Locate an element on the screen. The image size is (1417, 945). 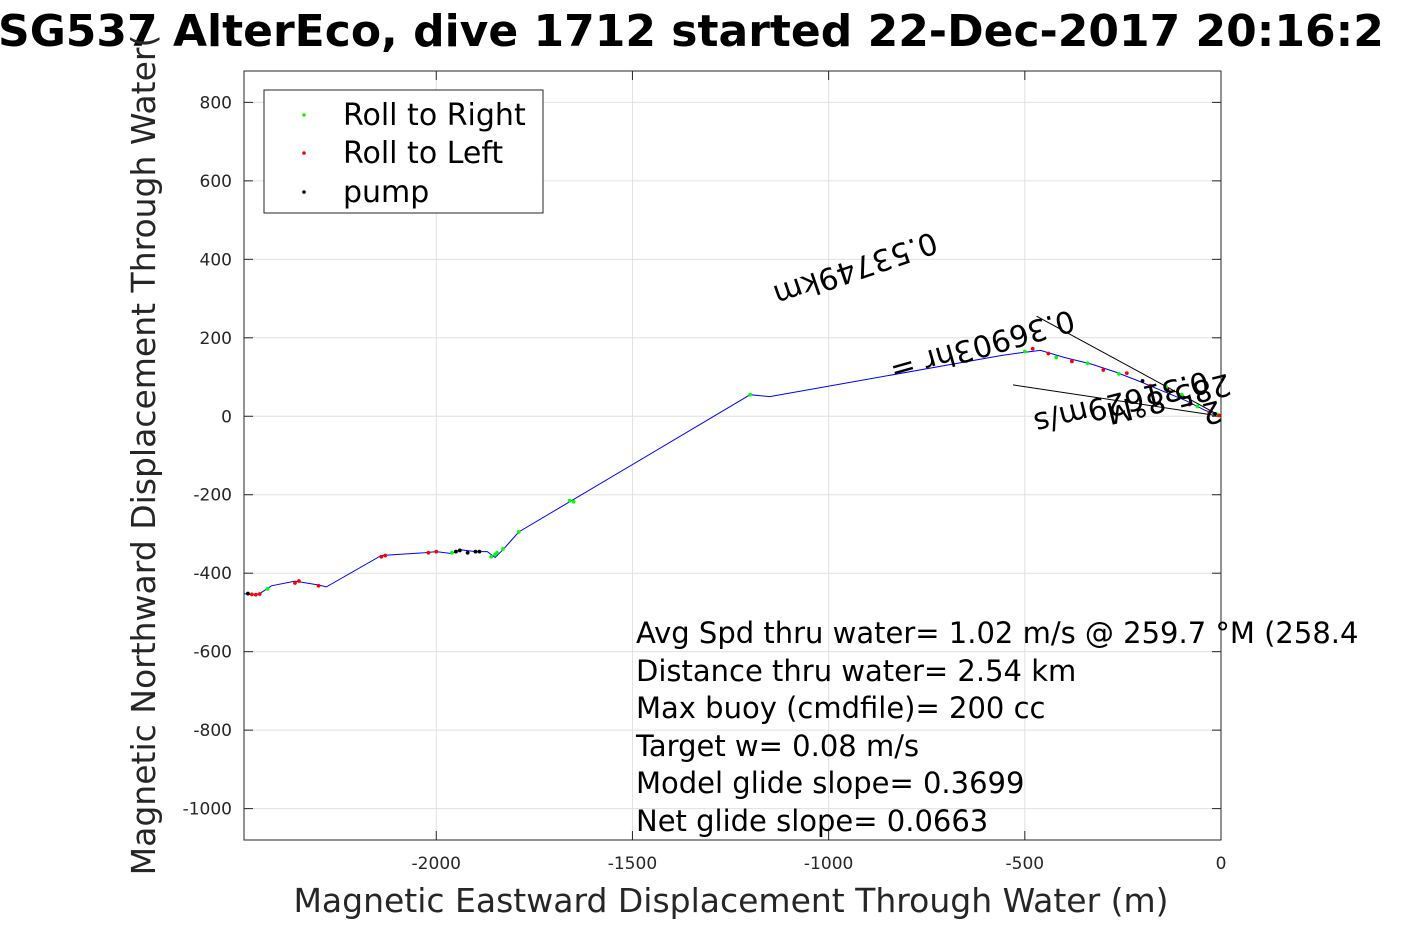
x-tick-label: -1000 is located at coordinates (828, 864).